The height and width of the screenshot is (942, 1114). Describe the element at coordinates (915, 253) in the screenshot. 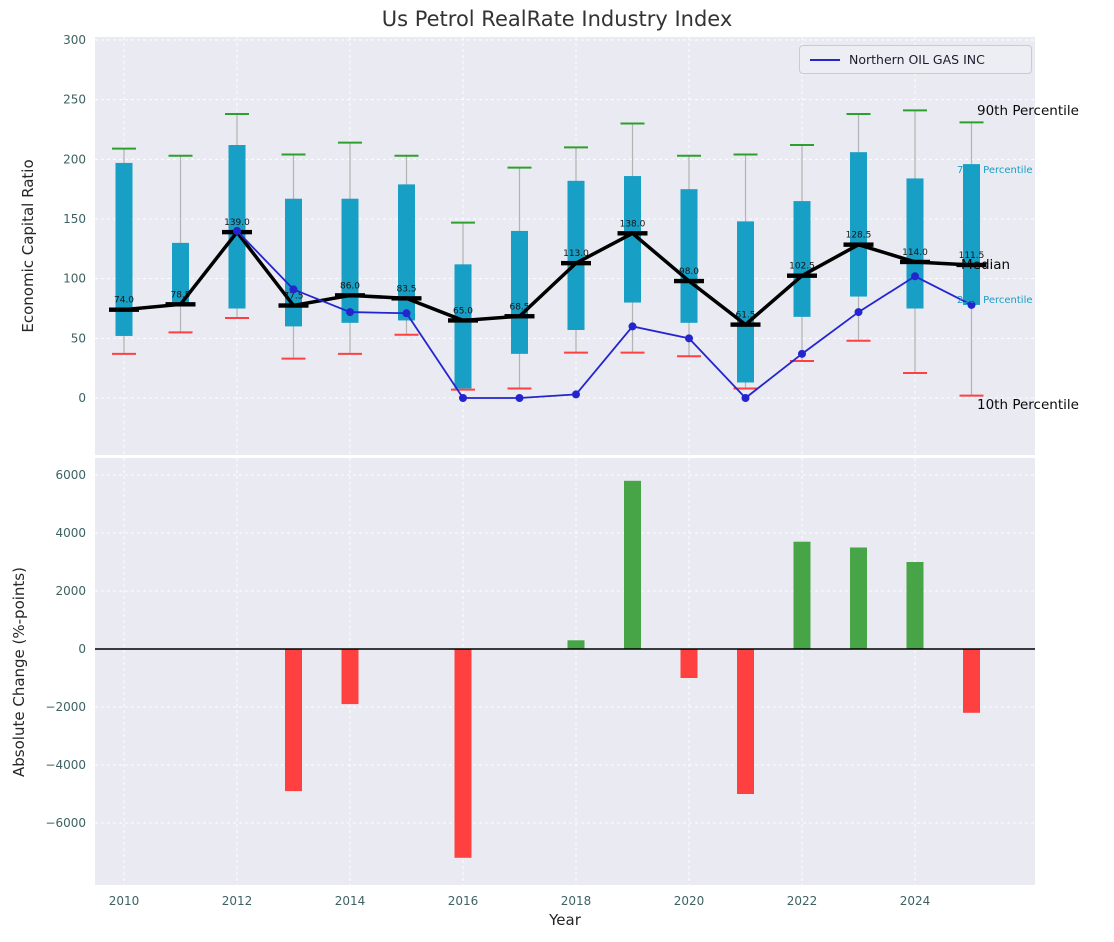

I see `median-value-label-2024: 114.0` at that location.